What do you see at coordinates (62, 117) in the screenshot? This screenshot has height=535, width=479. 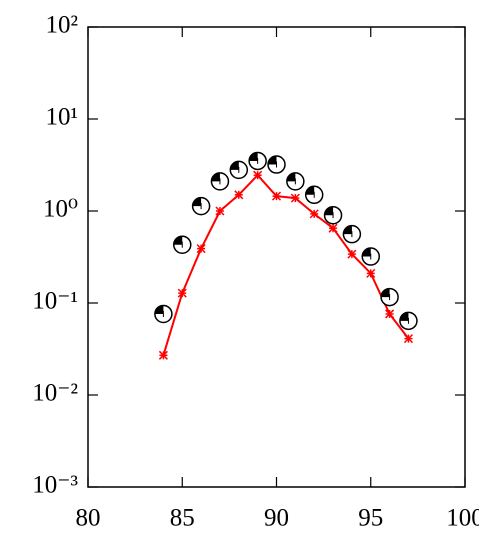 I see `y-tick-label: 10¹` at bounding box center [62, 117].